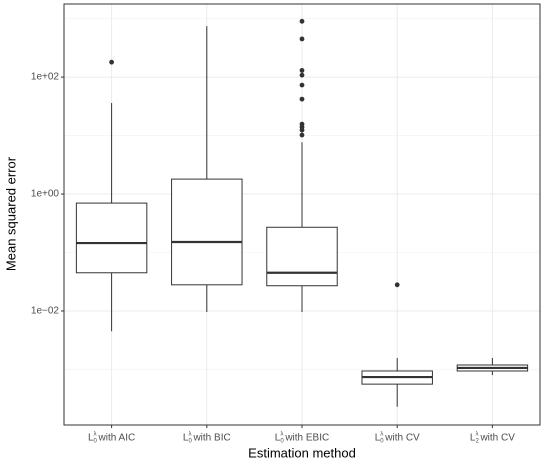 This screenshot has width=548, height=468. I want to click on y-tick-label: 1e+02, so click(45, 77).